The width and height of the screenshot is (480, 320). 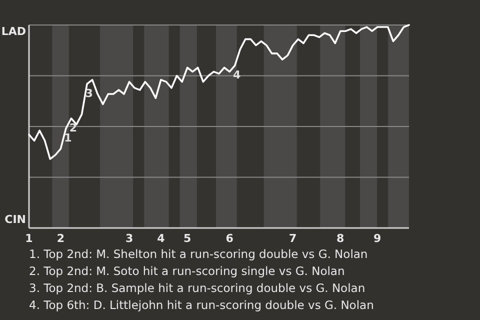 What do you see at coordinates (237, 75) in the screenshot?
I see `annotation: 4` at bounding box center [237, 75].